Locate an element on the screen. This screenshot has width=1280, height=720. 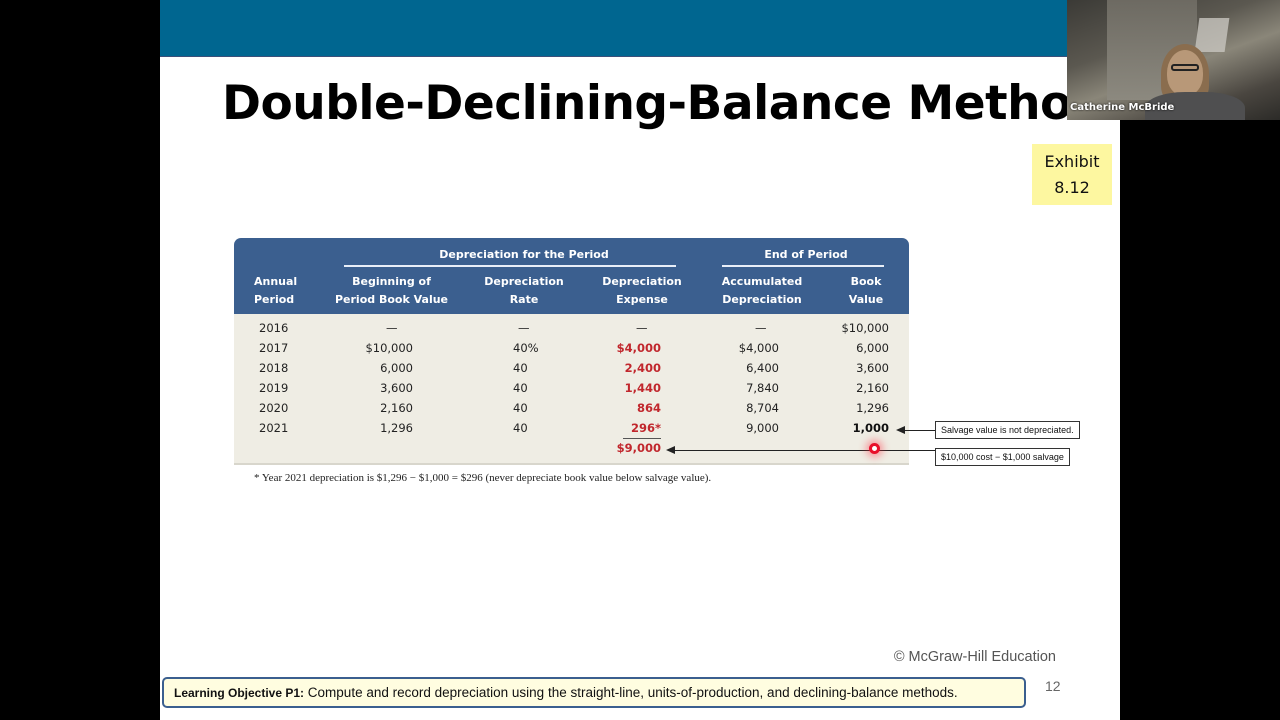
sum-underline is located at coordinates (642, 438).